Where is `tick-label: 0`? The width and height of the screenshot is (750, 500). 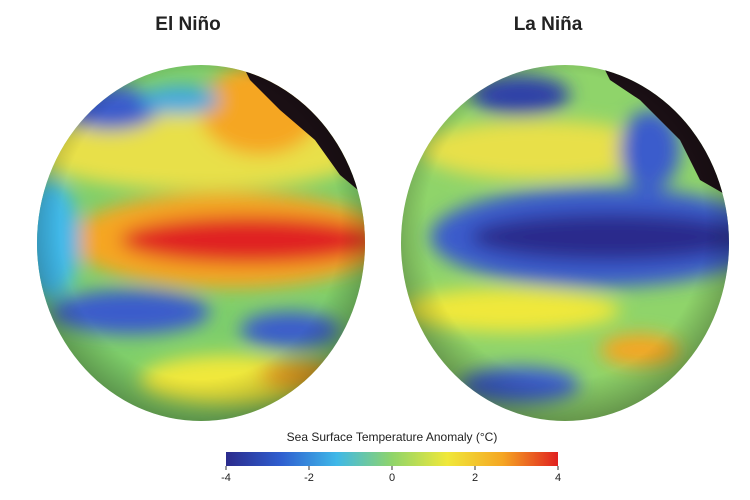
tick-label: 0 is located at coordinates (392, 478).